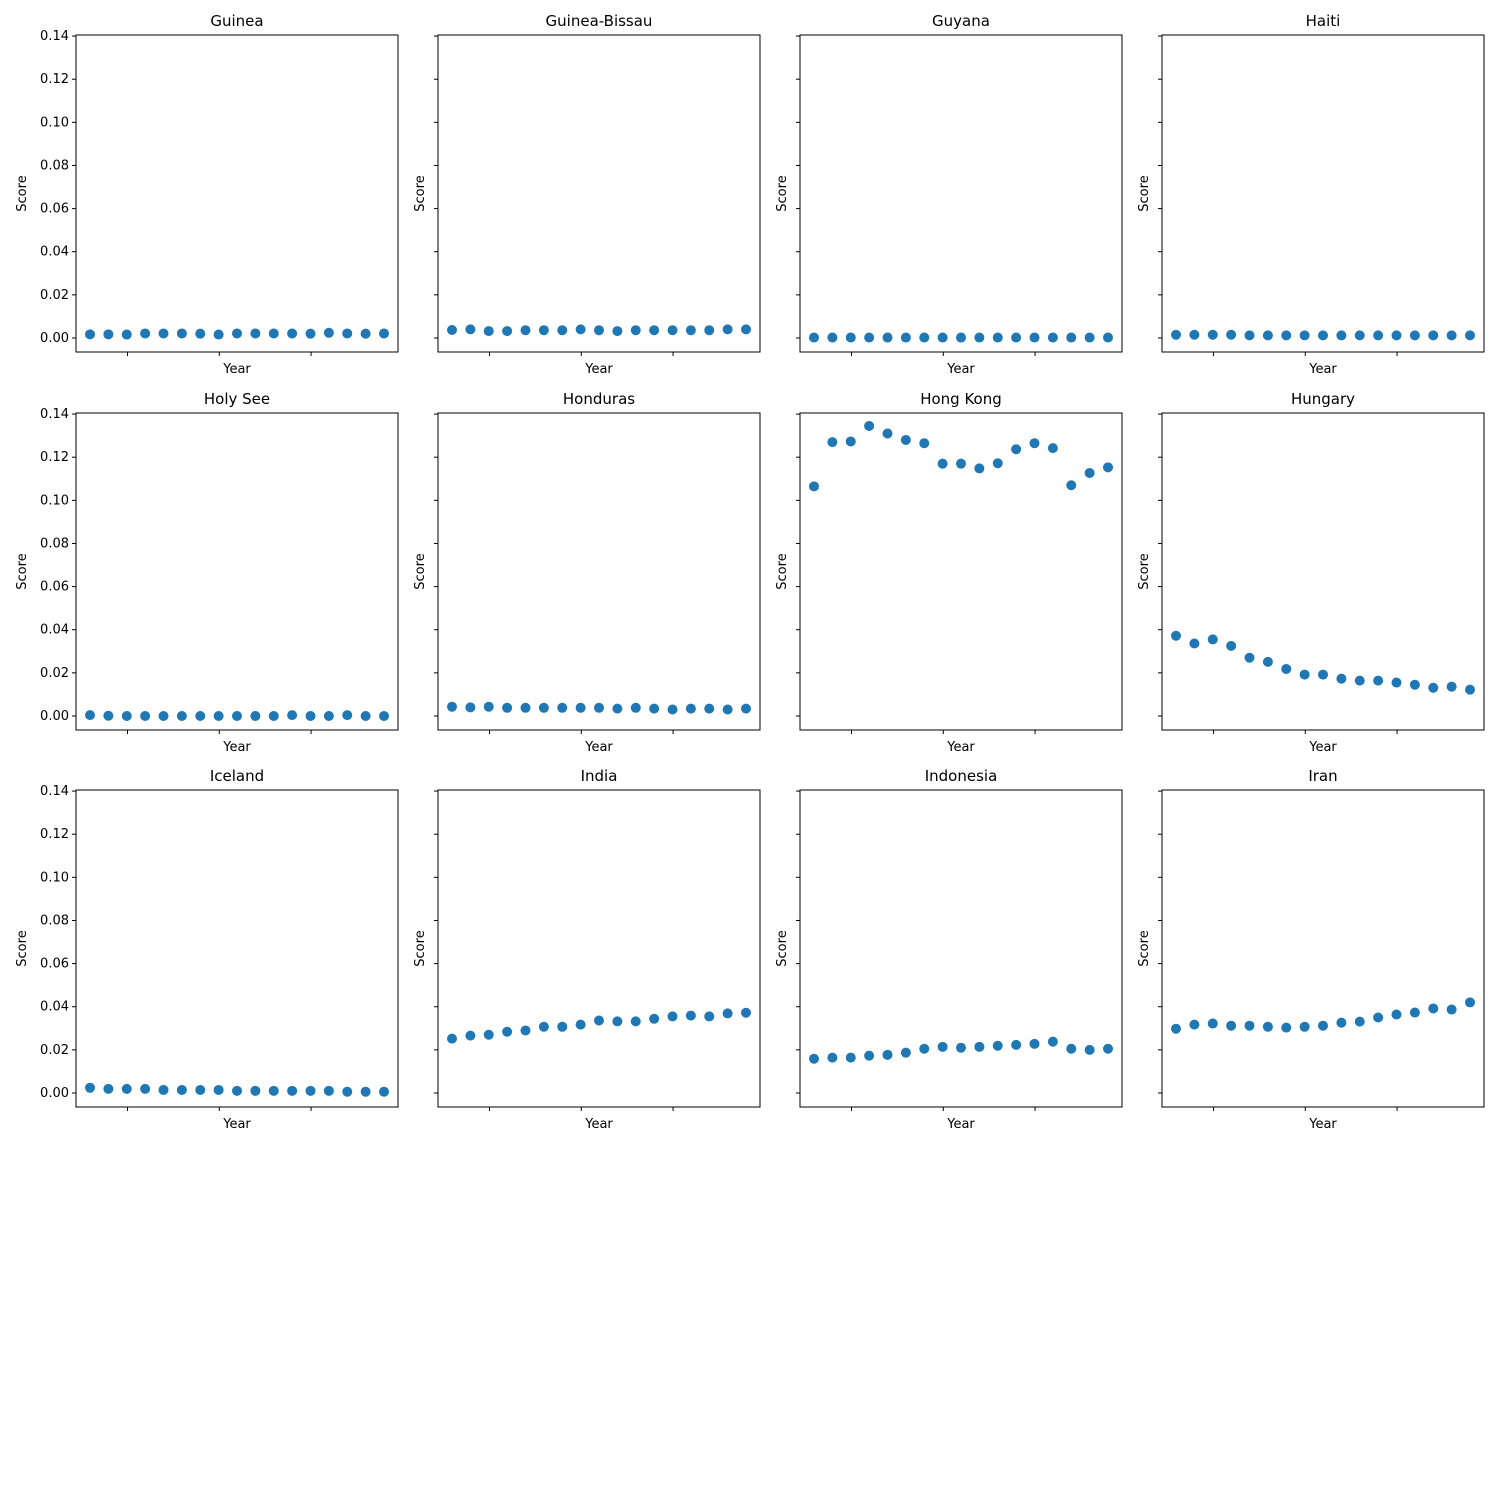 The width and height of the screenshot is (1500, 1500). Describe the element at coordinates (54, 630) in the screenshot. I see `y-tick-label: 0.04` at that location.